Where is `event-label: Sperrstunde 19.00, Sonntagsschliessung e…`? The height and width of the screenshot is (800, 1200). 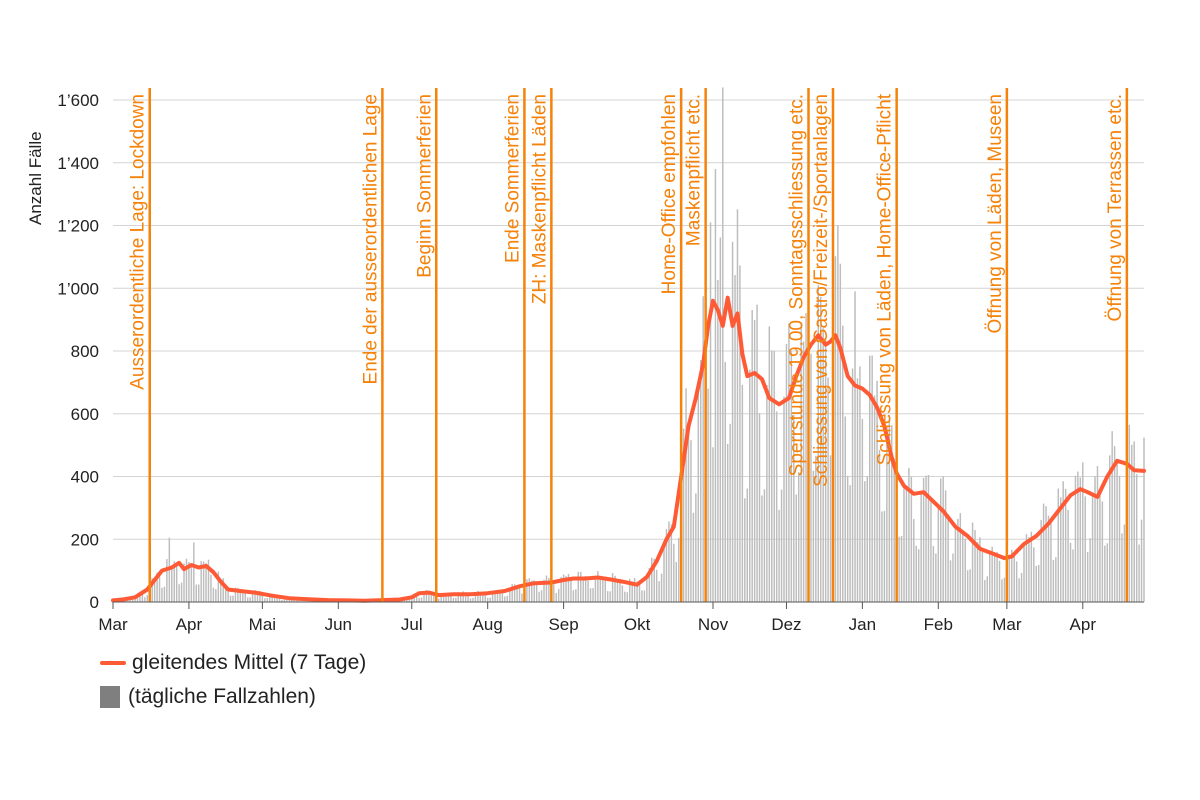 event-label: Sperrstunde 19.00, Sonntagsschliessung e… is located at coordinates (797, 285).